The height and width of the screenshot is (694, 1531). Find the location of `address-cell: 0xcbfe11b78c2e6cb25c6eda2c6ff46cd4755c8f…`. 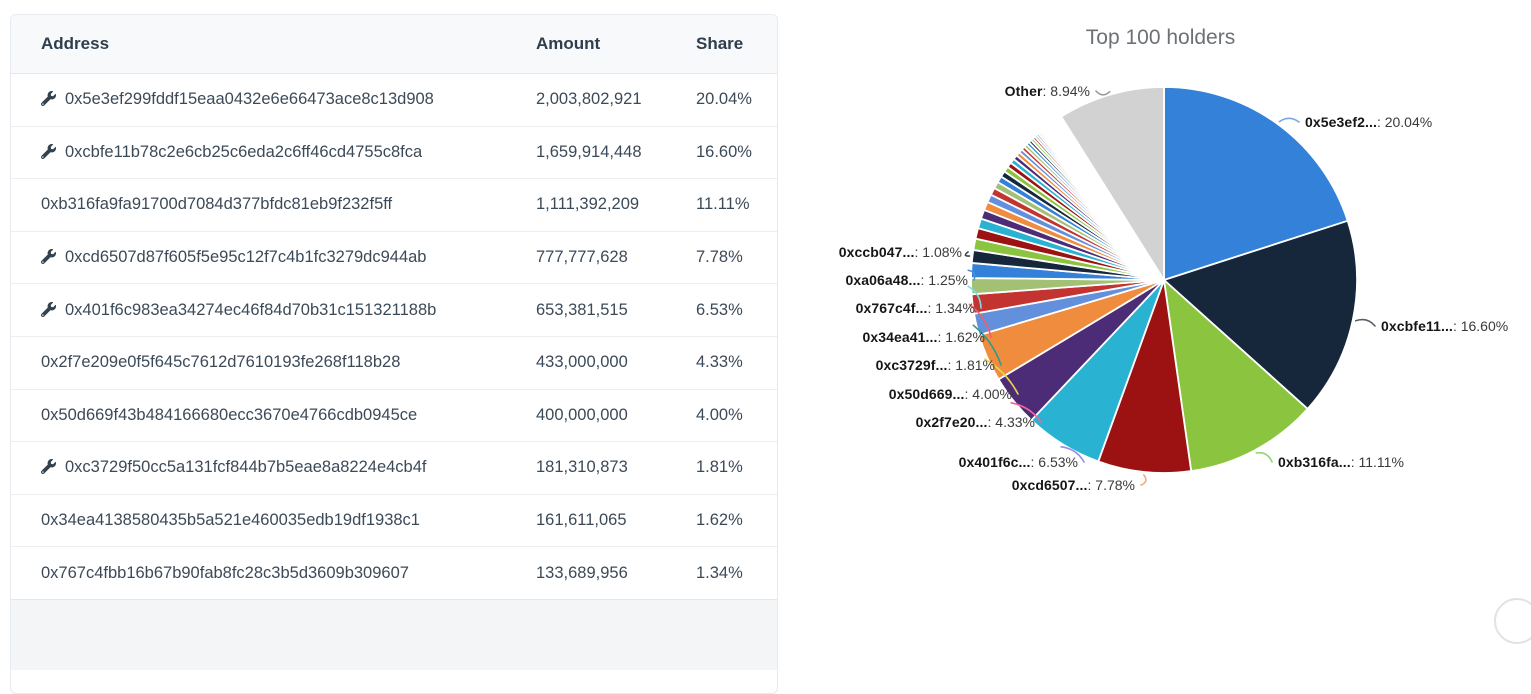

address-cell: 0xcbfe11b78c2e6cb25c6eda2c6ff46cd4755c8f… is located at coordinates (273, 152).